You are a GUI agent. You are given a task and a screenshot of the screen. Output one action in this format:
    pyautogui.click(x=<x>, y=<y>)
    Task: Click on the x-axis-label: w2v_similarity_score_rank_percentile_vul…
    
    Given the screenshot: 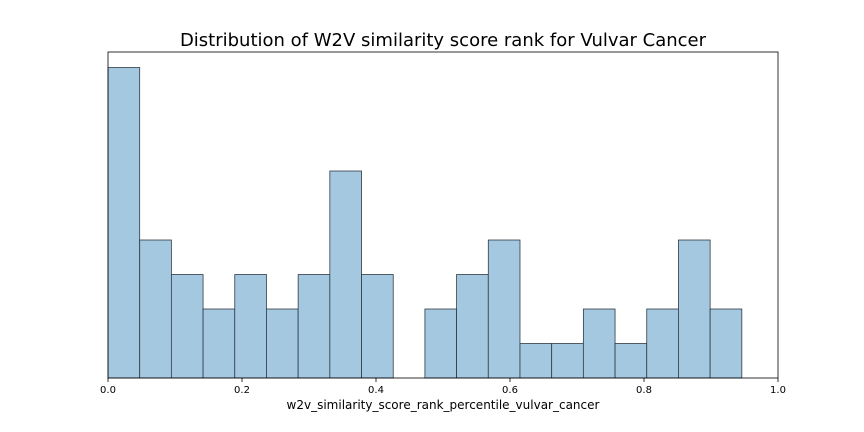 What is the action you would take?
    pyautogui.click(x=443, y=405)
    